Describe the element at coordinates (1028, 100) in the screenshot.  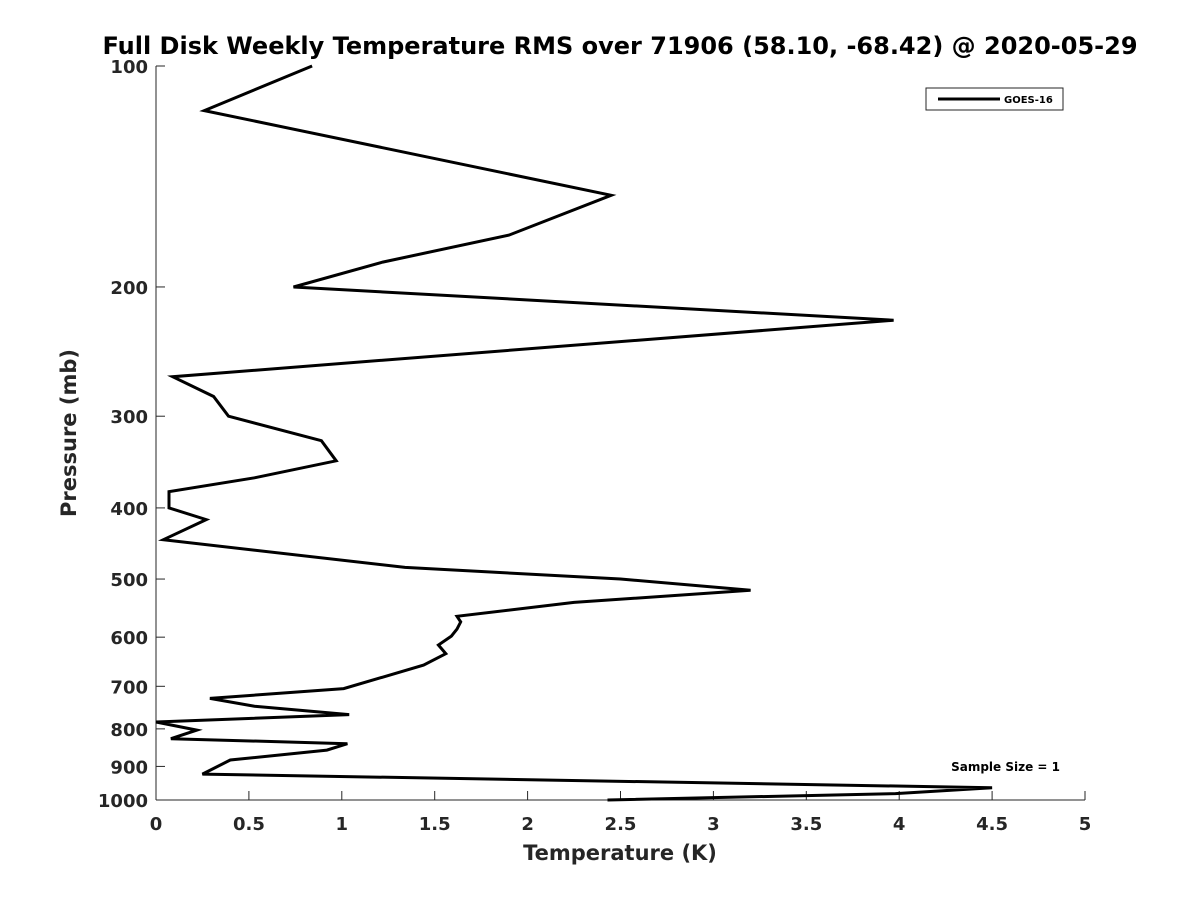
I see `legend-label: GOES-16` at that location.